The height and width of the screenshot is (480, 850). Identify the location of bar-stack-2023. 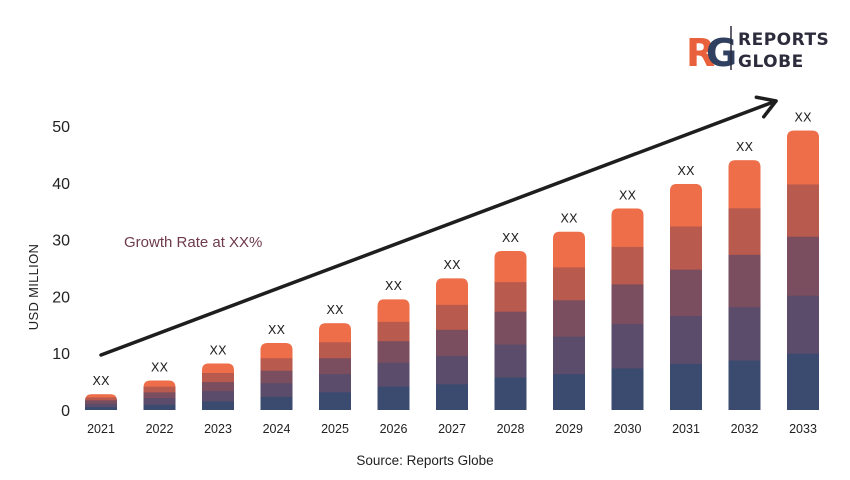
(218, 386).